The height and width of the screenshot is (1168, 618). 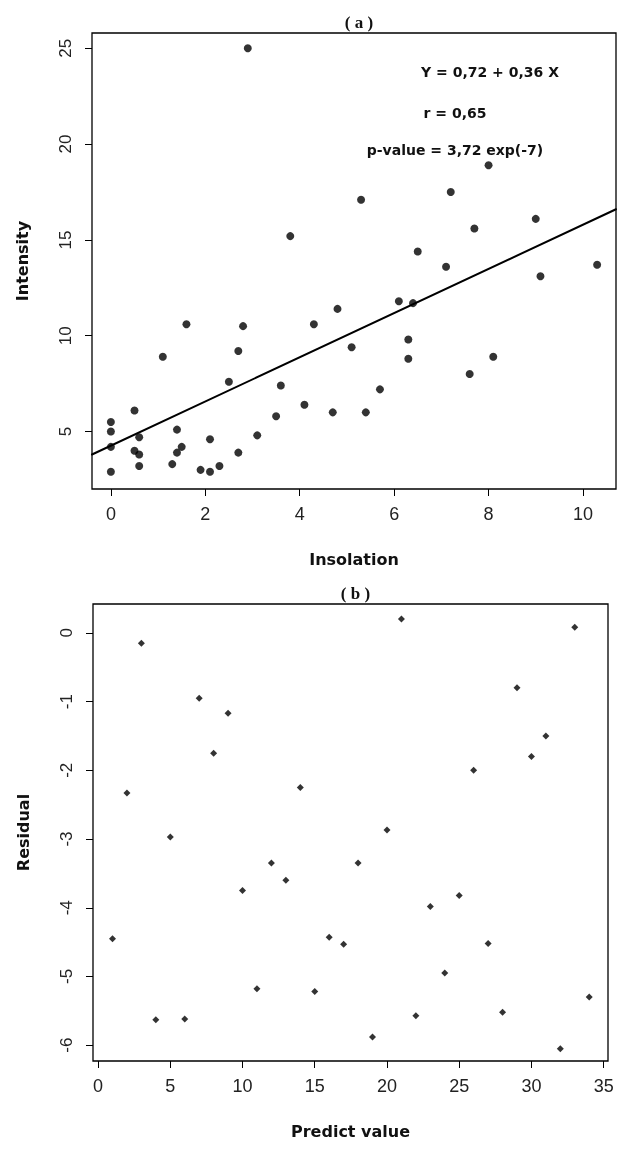 I want to click on annotation: Y = 0,72 + 0,36 X, so click(x=490, y=72).